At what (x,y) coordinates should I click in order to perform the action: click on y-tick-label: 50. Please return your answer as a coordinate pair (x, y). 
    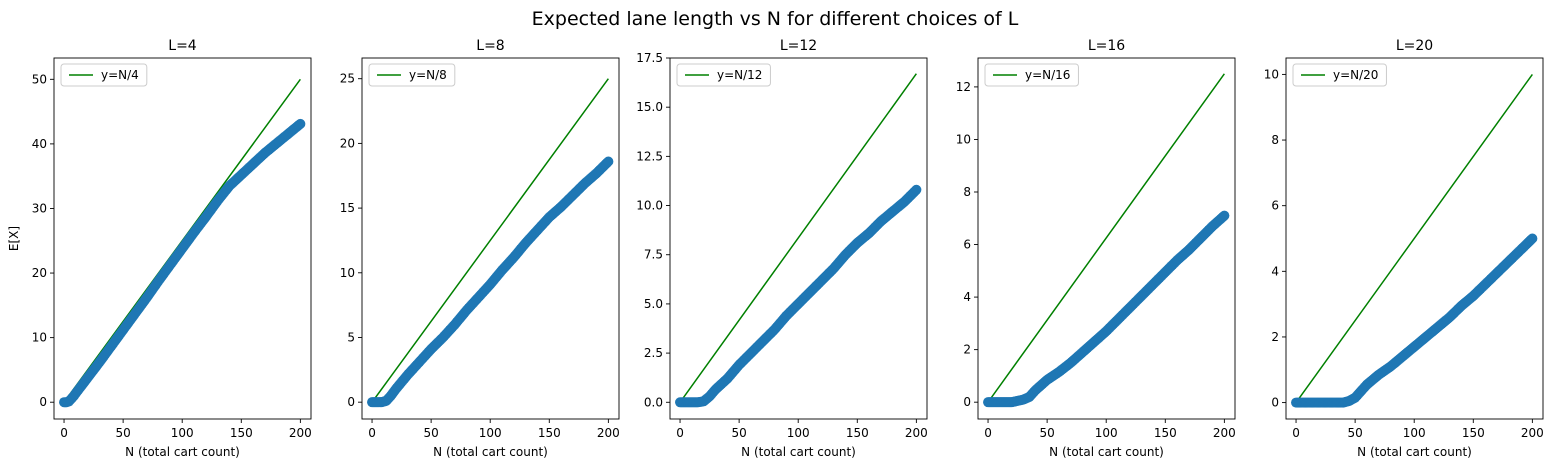
    Looking at the image, I should click on (39, 79).